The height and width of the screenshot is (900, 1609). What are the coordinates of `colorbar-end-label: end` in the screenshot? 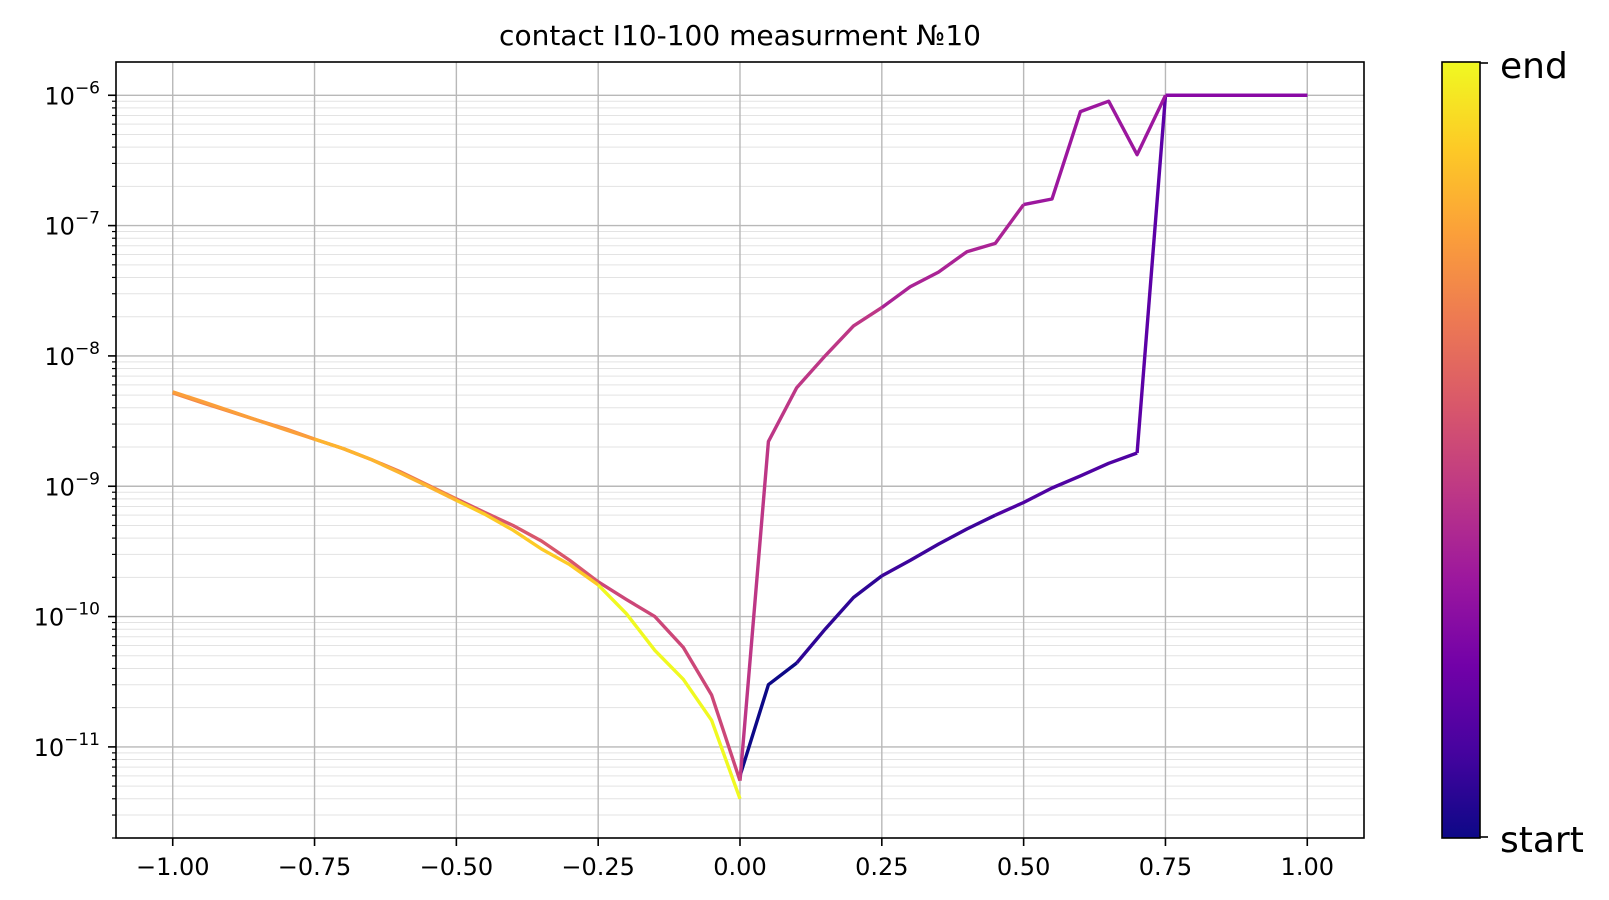 It's located at (1534, 66).